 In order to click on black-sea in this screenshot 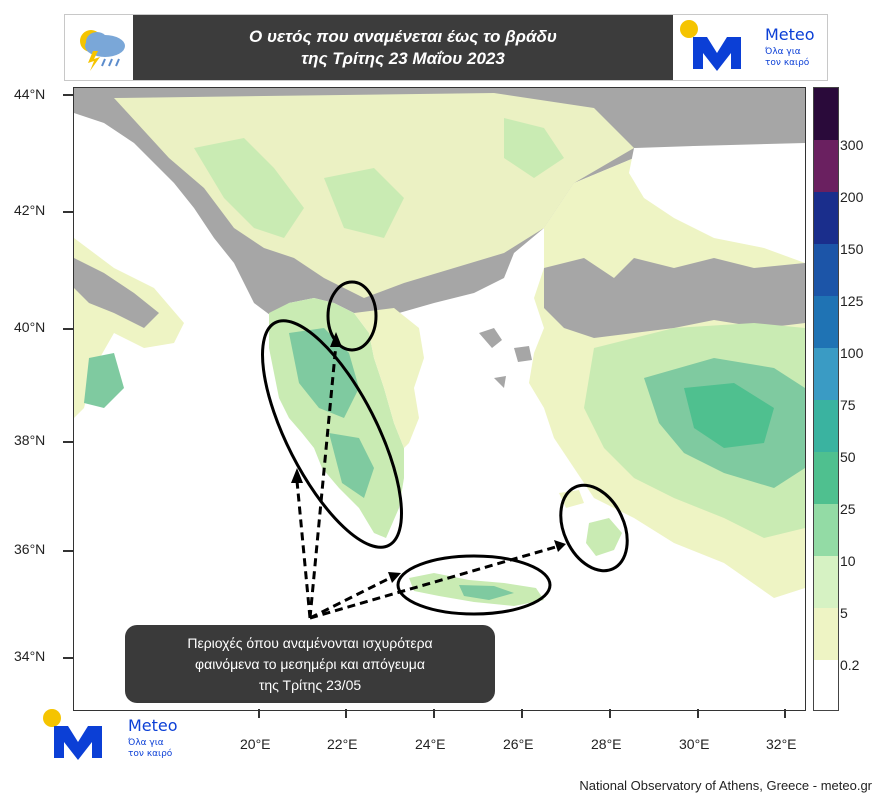, I will do `click(717, 203)`.